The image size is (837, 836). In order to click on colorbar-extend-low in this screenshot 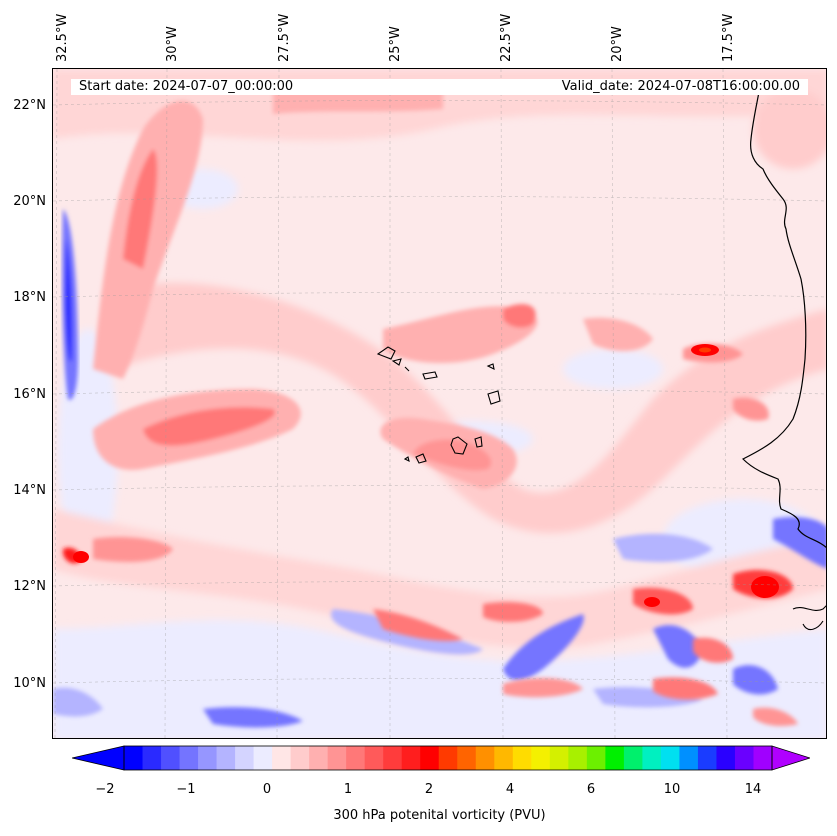, I will do `click(98, 758)`.